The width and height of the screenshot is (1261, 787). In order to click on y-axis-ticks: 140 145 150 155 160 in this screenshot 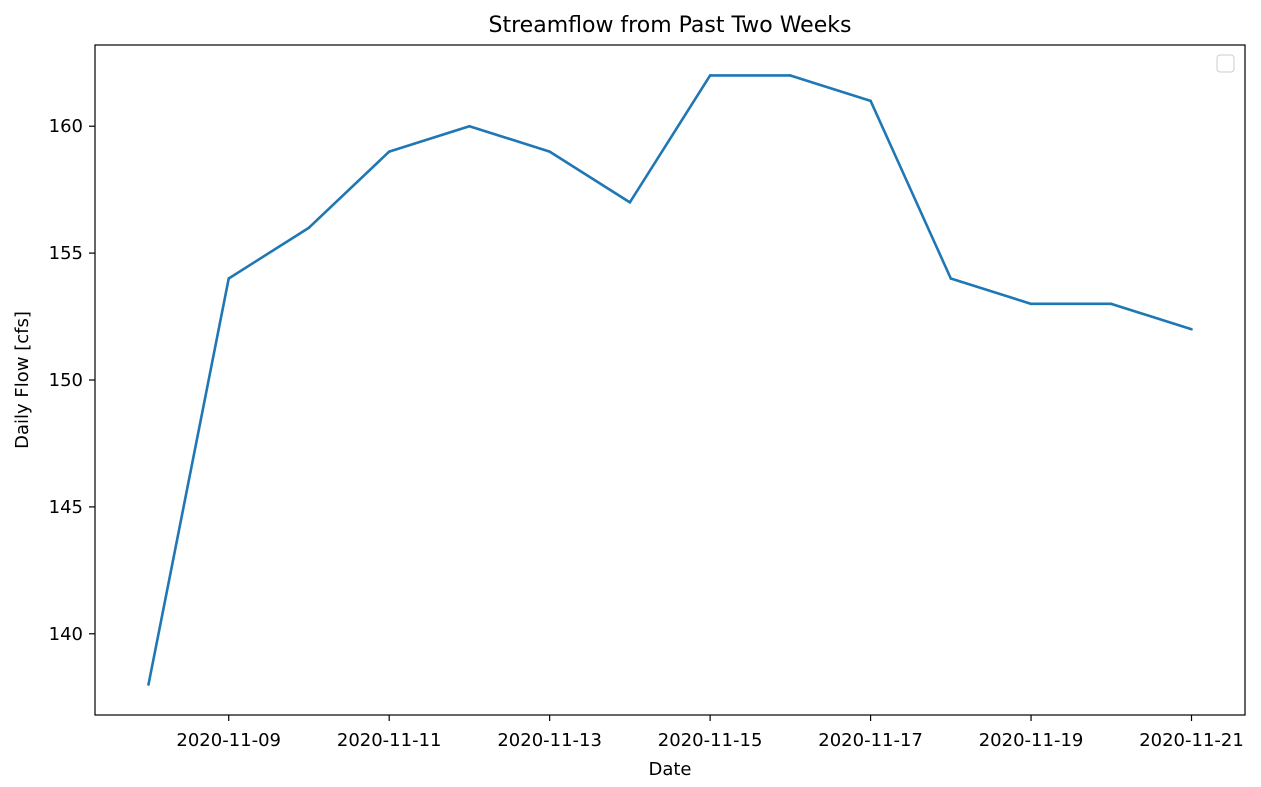, I will do `click(72, 380)`.